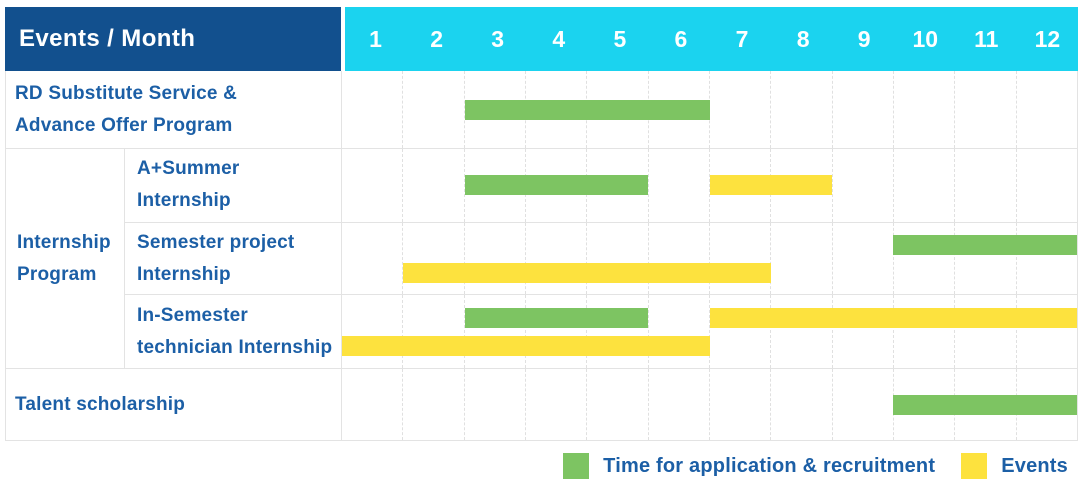 Image resolution: width=1080 pixels, height=494 pixels. Describe the element at coordinates (986, 38) in the screenshot. I see `month-label-11: 11` at that location.